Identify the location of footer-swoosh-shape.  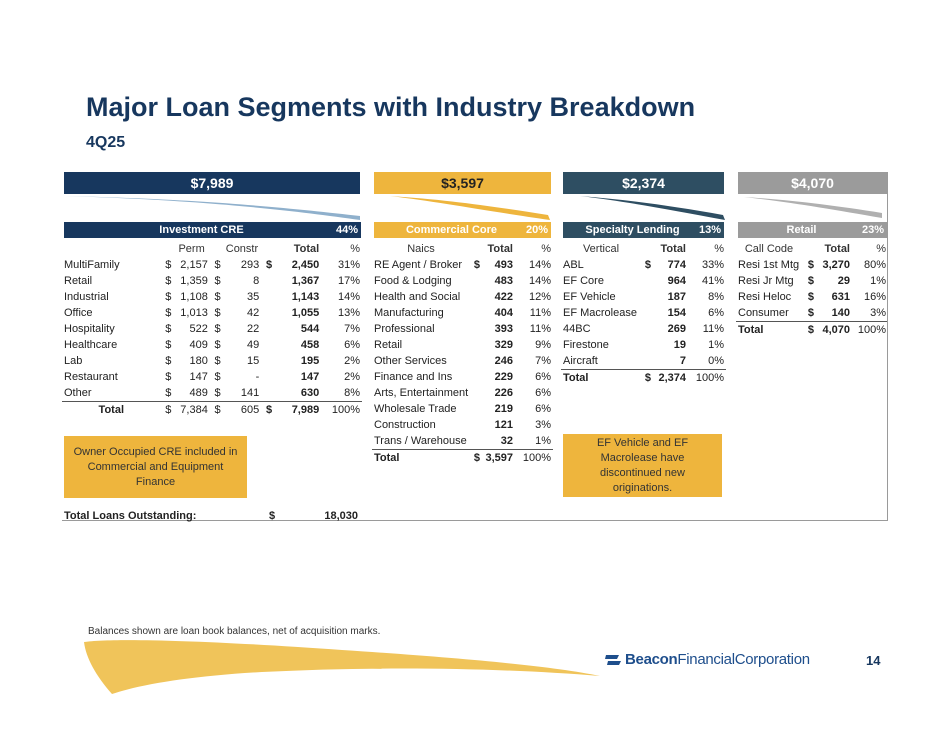
(342, 667).